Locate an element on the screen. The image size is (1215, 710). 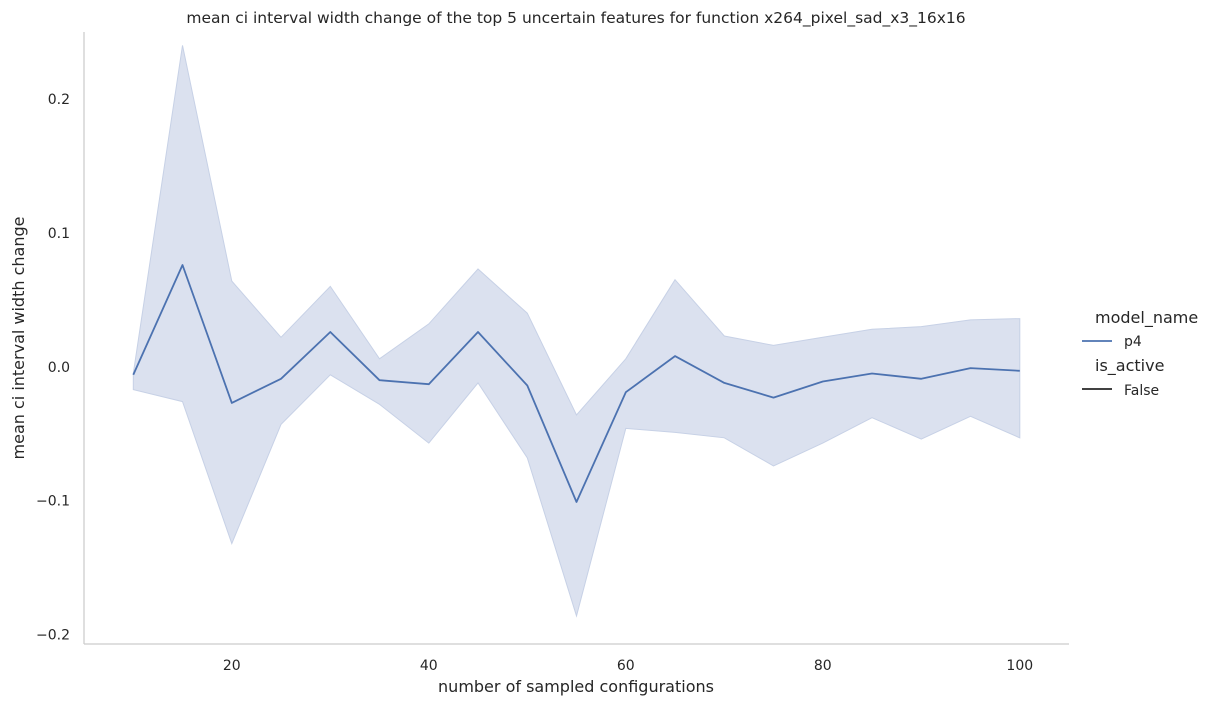
x-tick-label: 80 is located at coordinates (823, 666).